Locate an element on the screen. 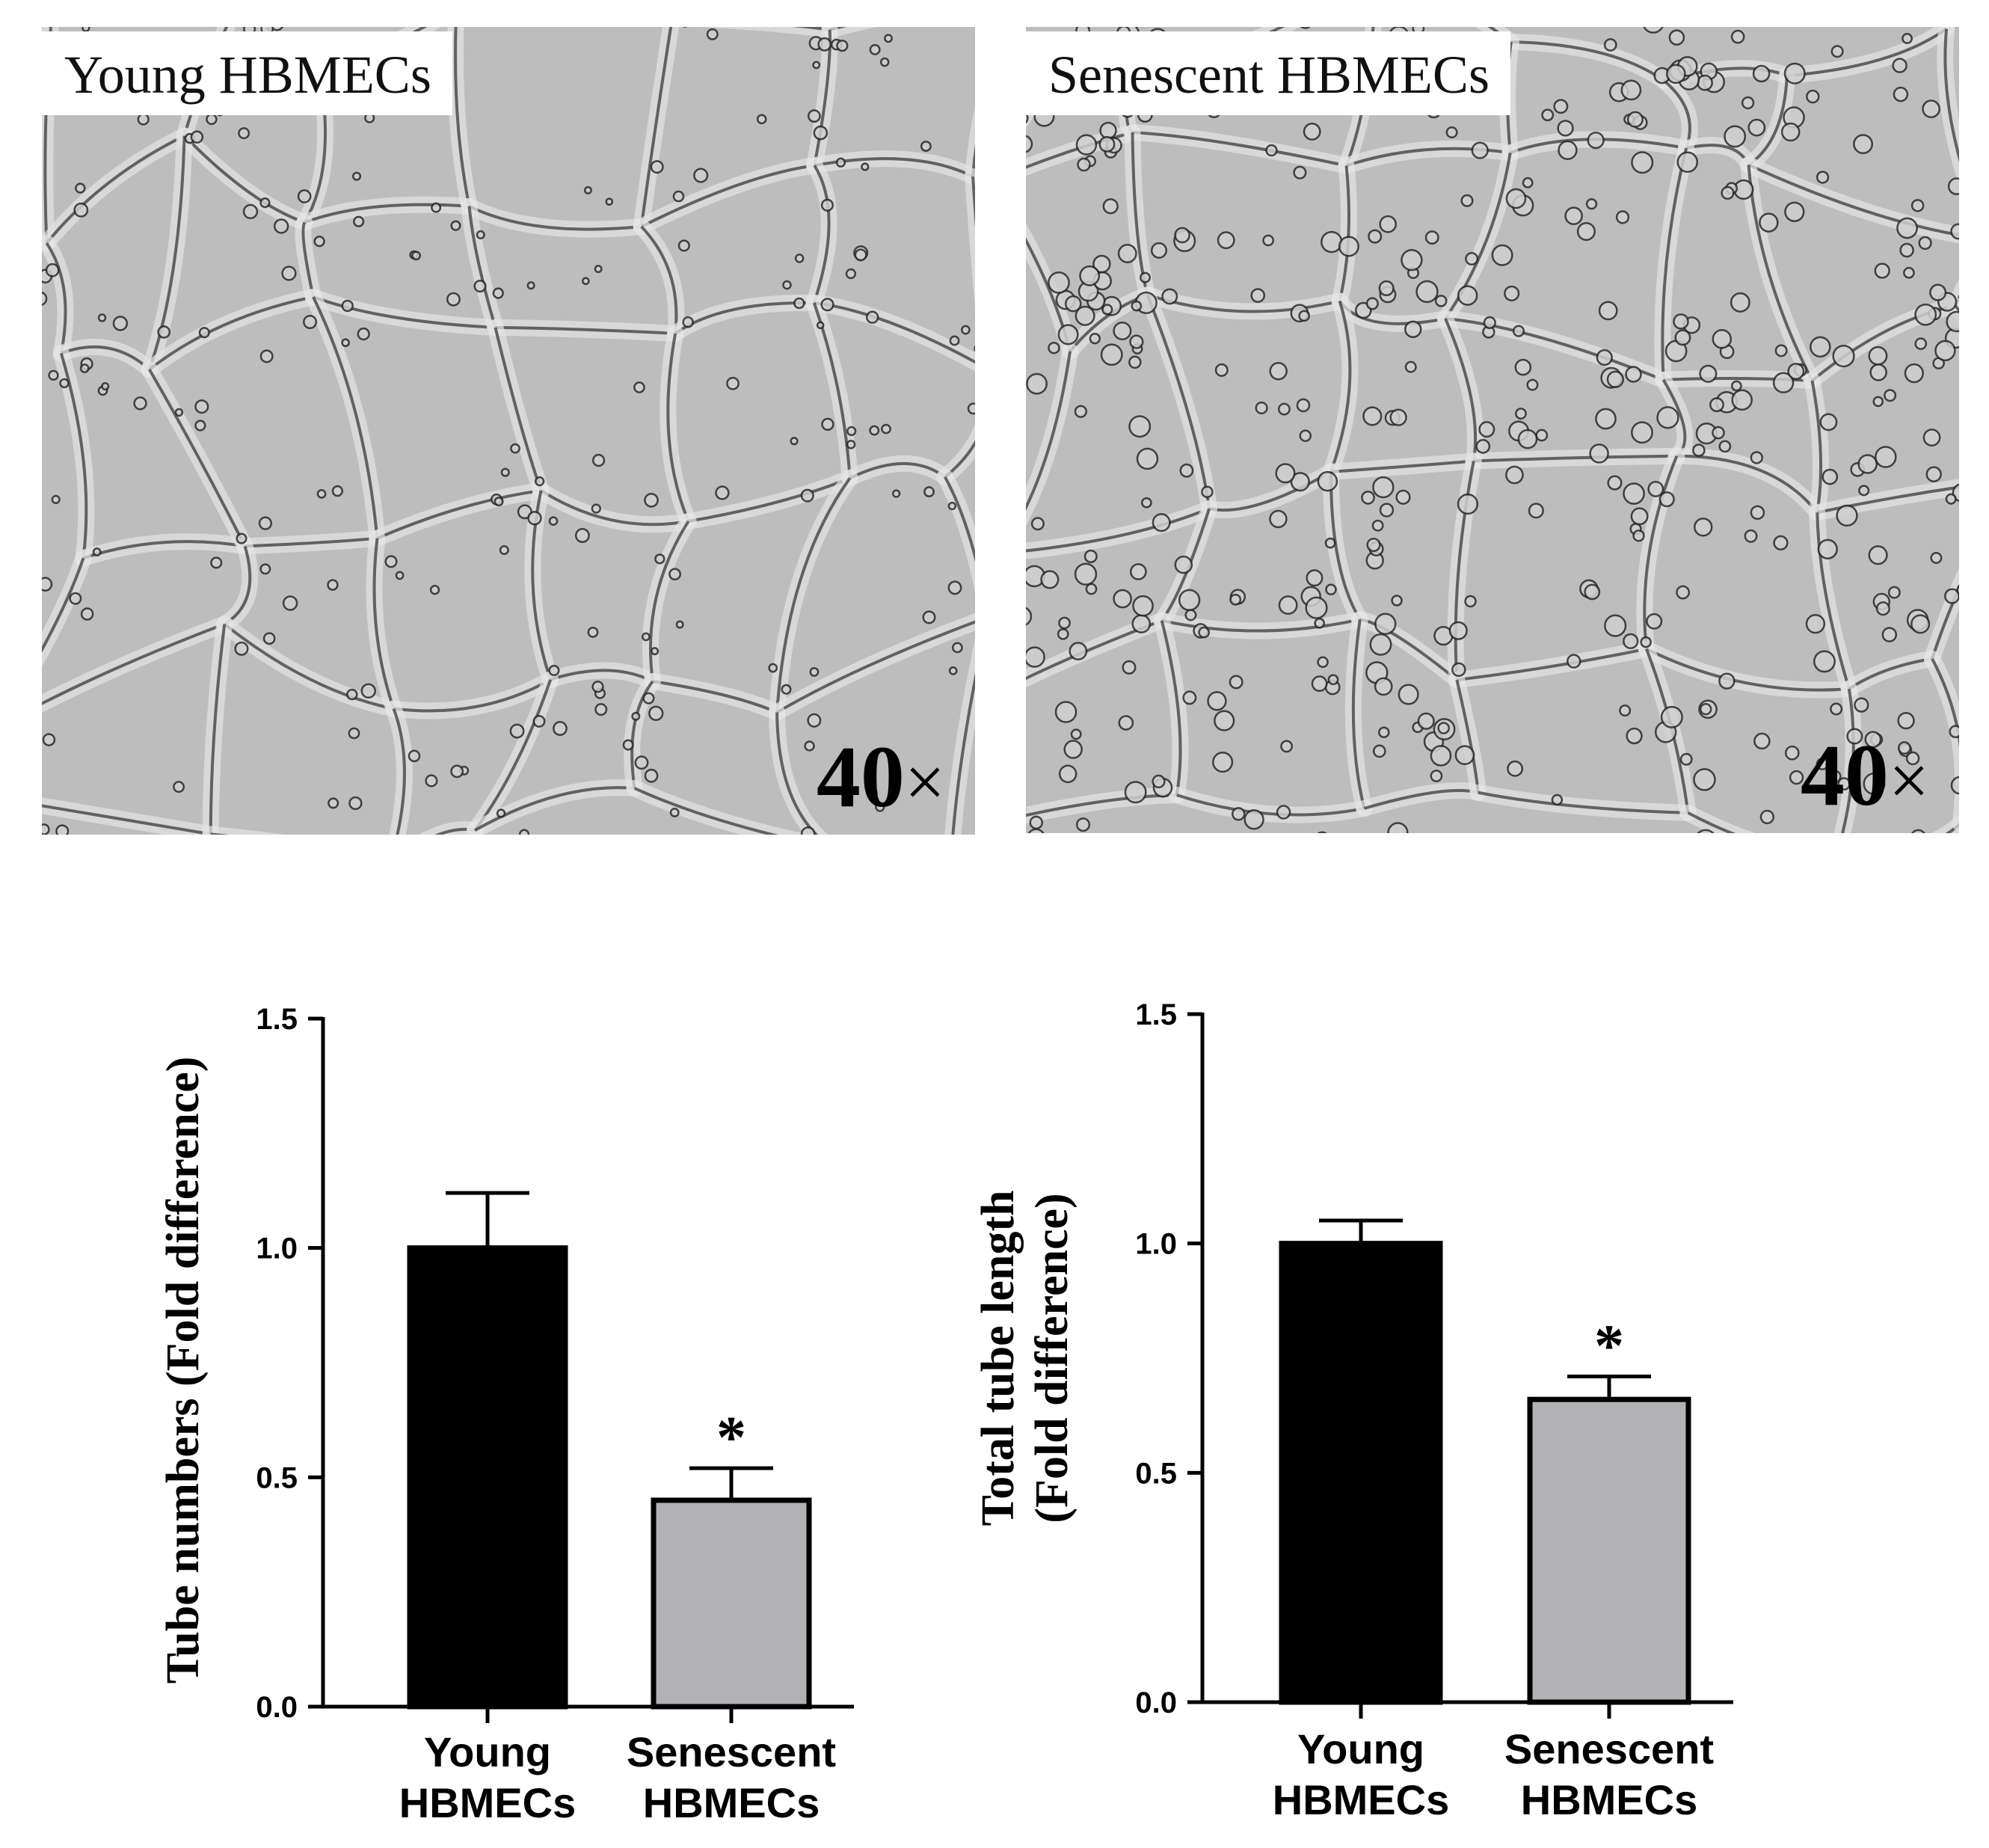 The image size is (1989, 1848). chart-1-y-tick-label: 1.5 is located at coordinates (277, 1019).